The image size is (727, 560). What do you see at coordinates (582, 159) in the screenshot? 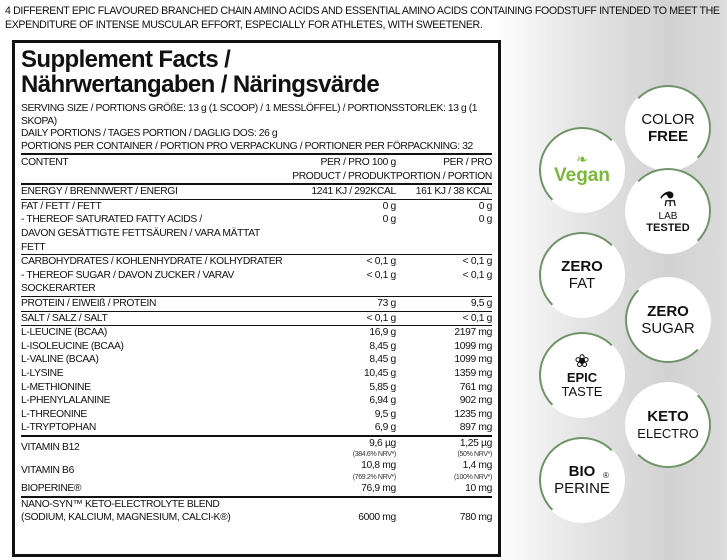
I see `leaf-icon: ❧` at bounding box center [582, 159].